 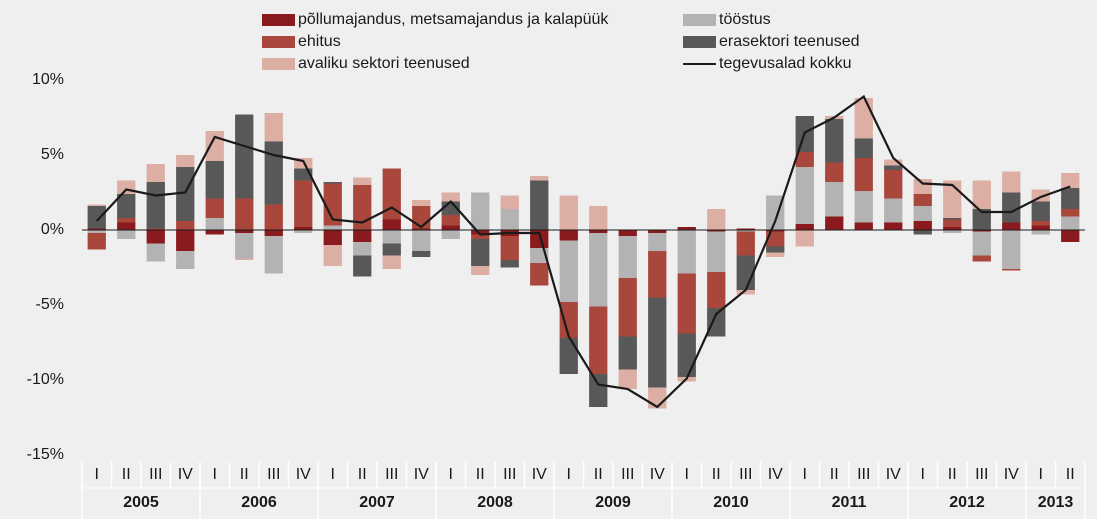 I want to click on year-label: 2010, so click(x=731, y=502).